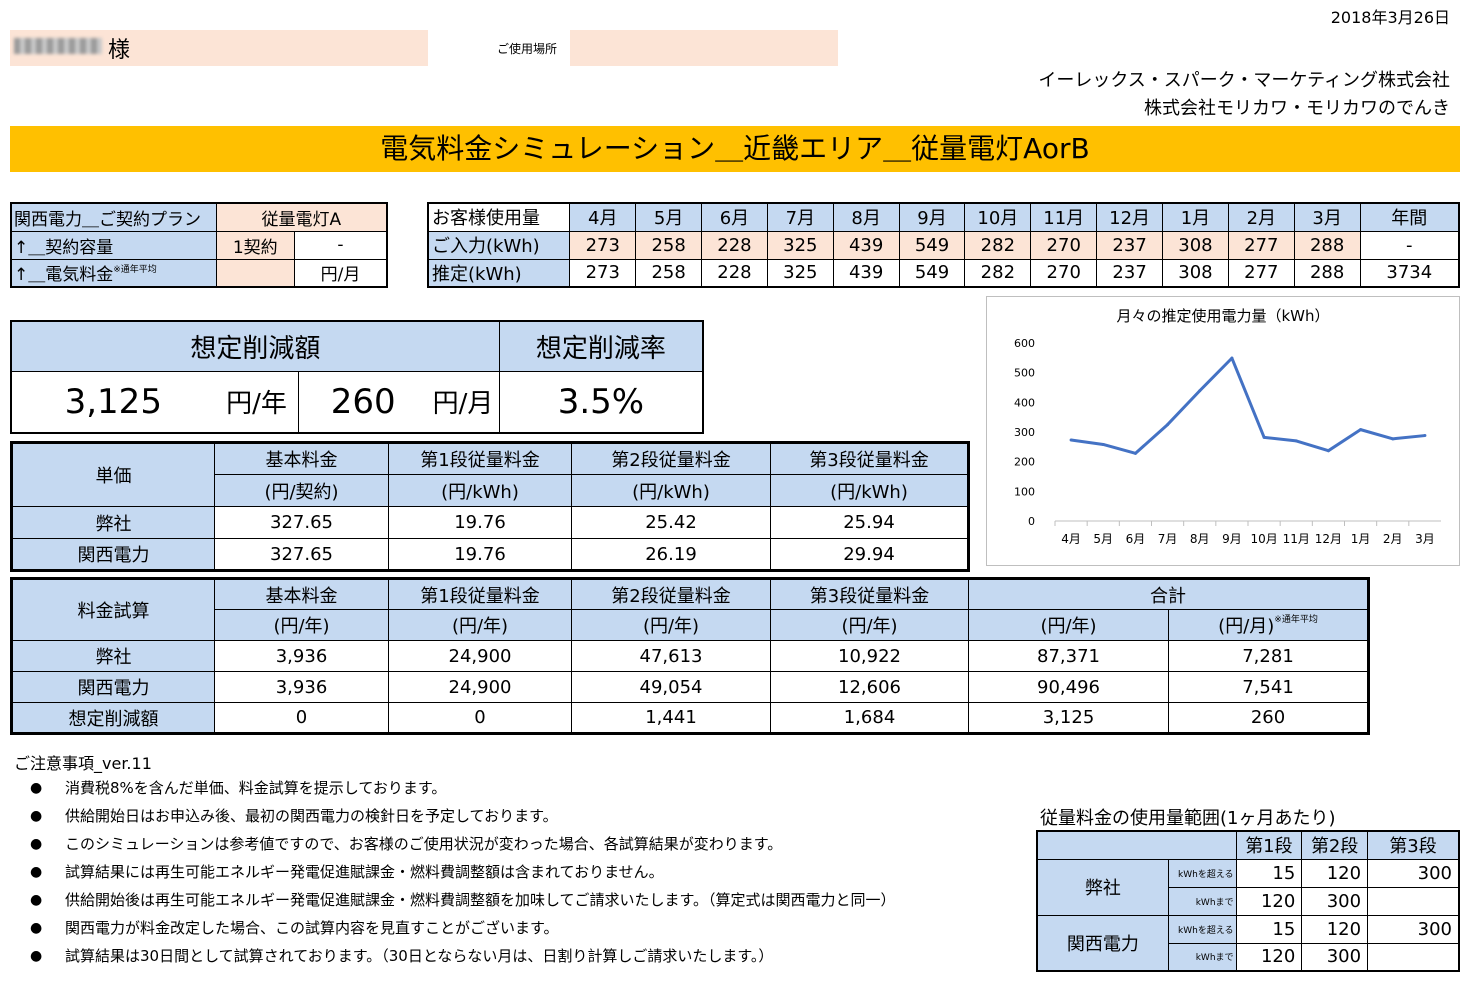 The height and width of the screenshot is (981, 1470). What do you see at coordinates (1024, 402) in the screenshot?
I see `y-tick-label: 400` at bounding box center [1024, 402].